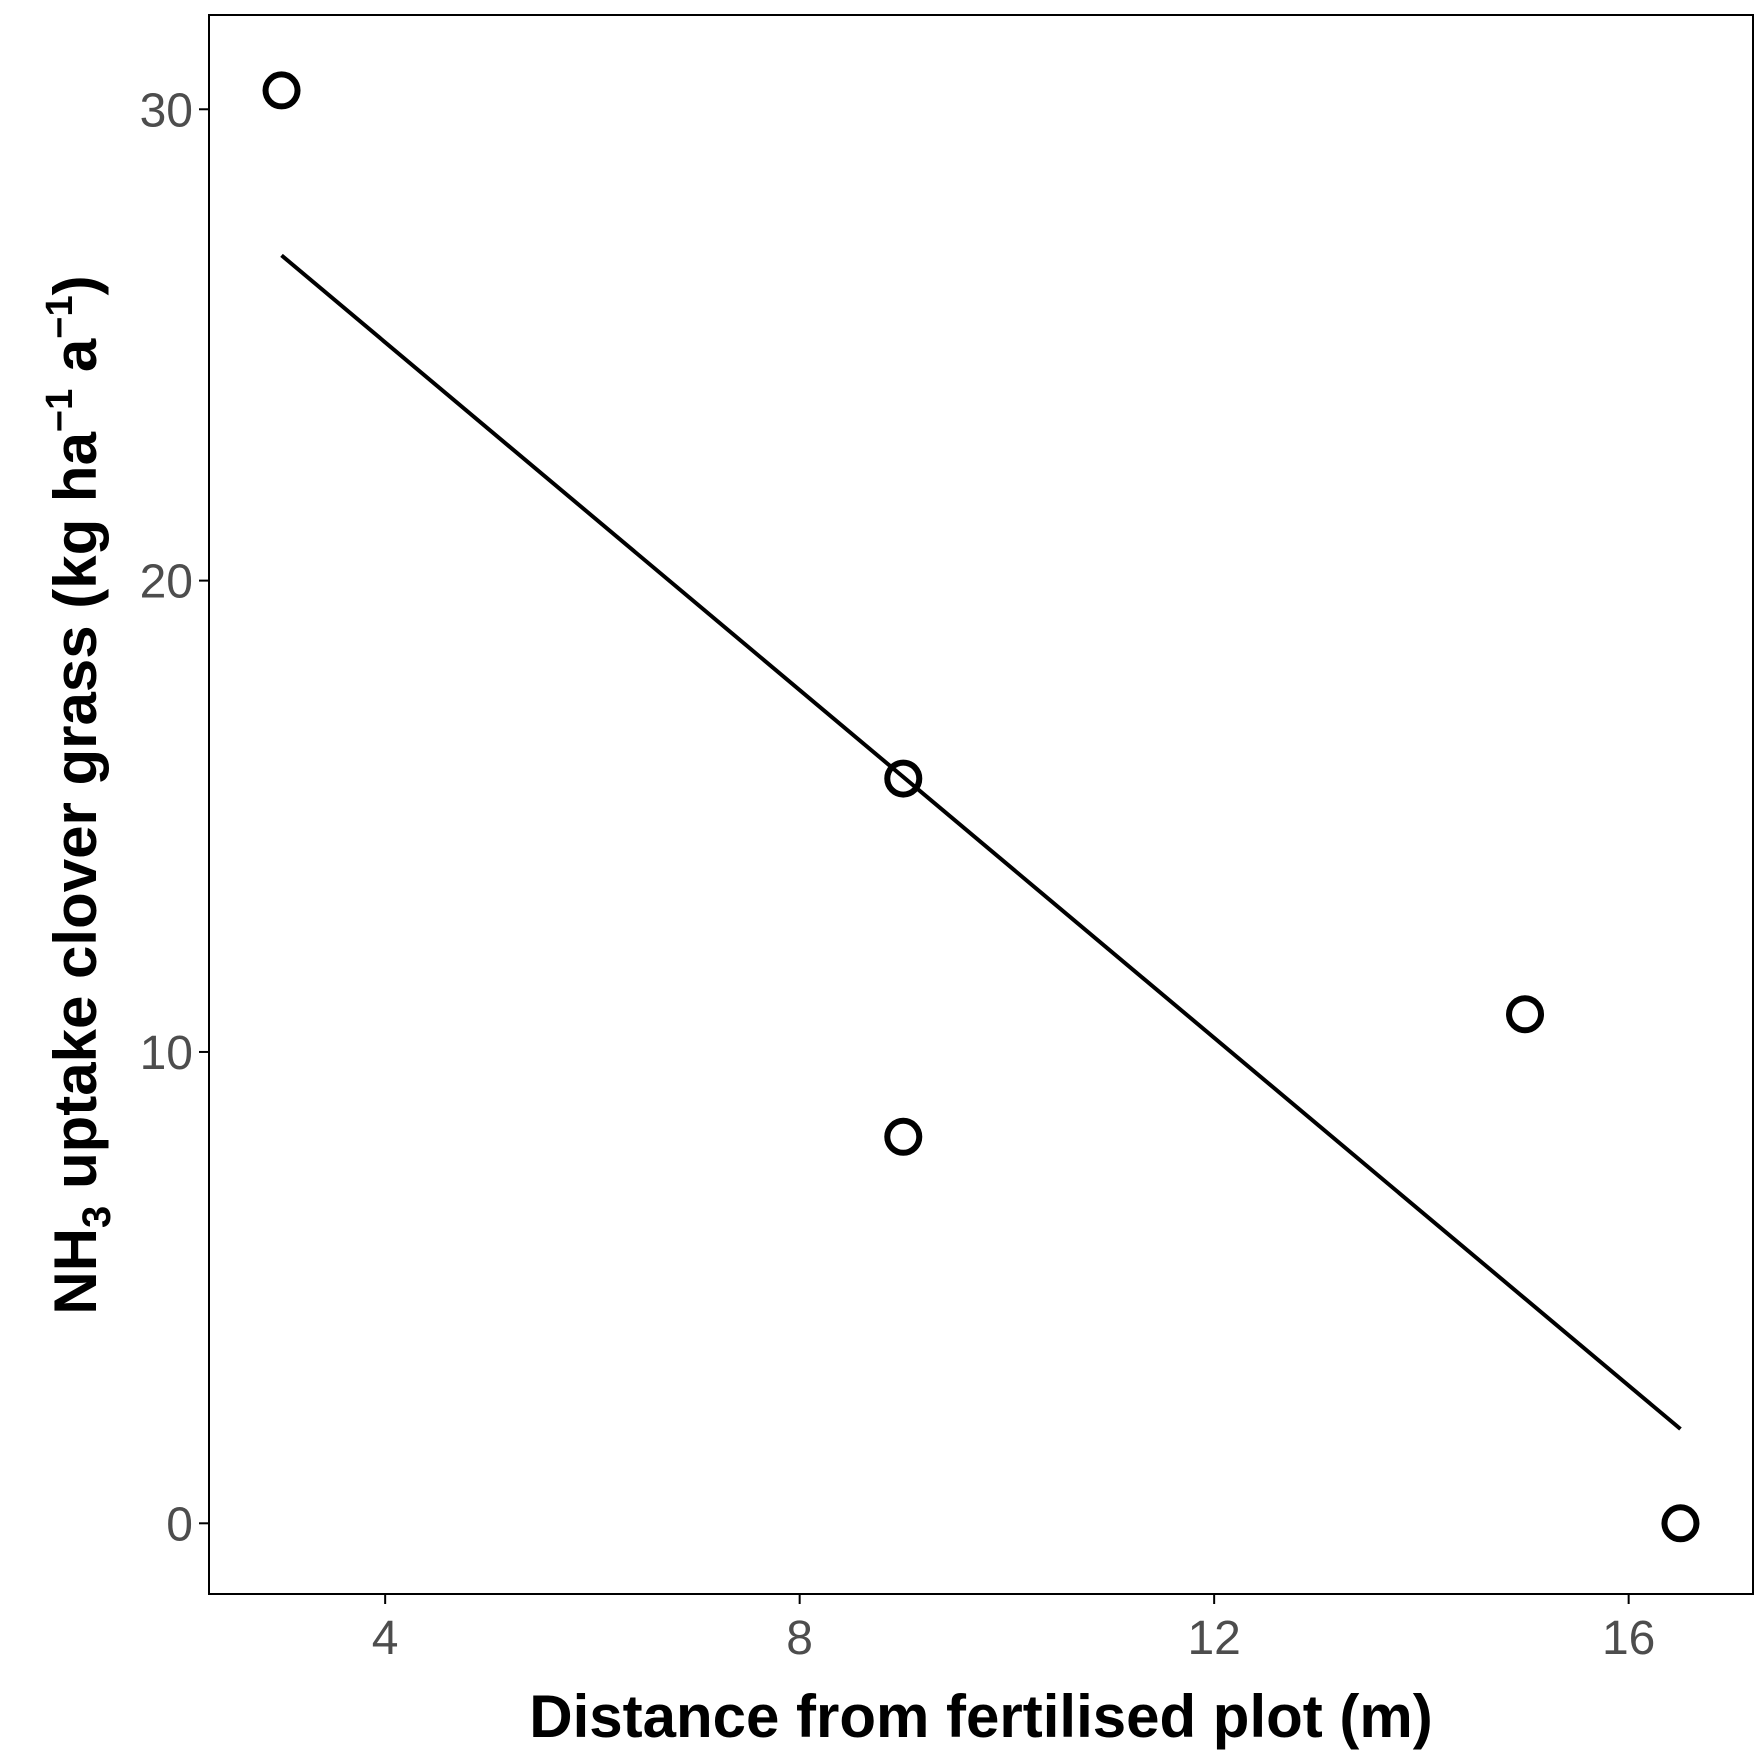 The image size is (1764, 1764). What do you see at coordinates (179, 1524) in the screenshot?
I see `y-tick-label: 0` at bounding box center [179, 1524].